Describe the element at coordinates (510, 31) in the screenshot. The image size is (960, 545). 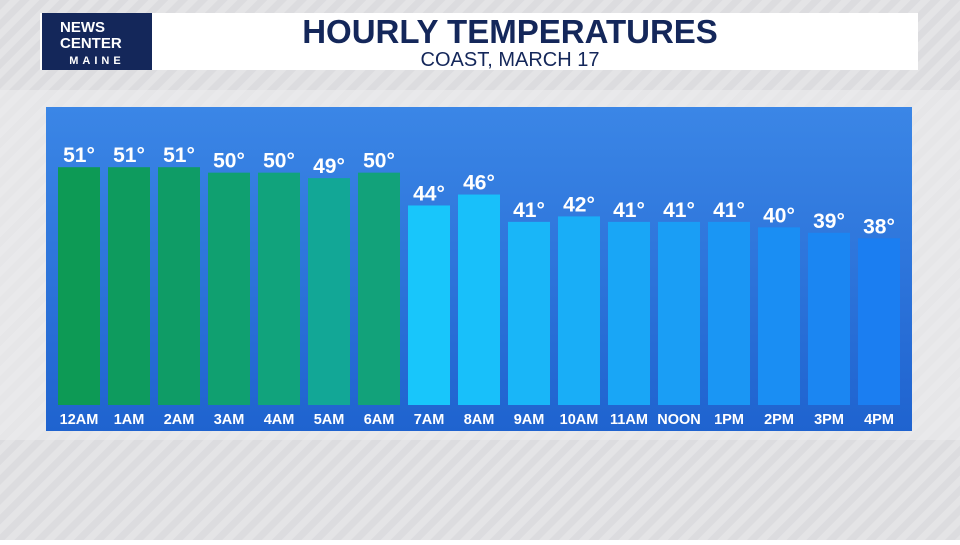
I see `chart-title: HOURLY TEMPERATURES` at that location.